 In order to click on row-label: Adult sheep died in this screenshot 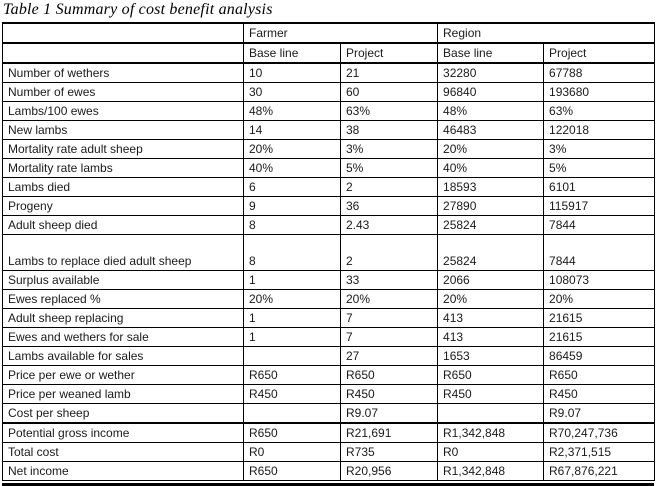, I will do `click(123, 225)`.